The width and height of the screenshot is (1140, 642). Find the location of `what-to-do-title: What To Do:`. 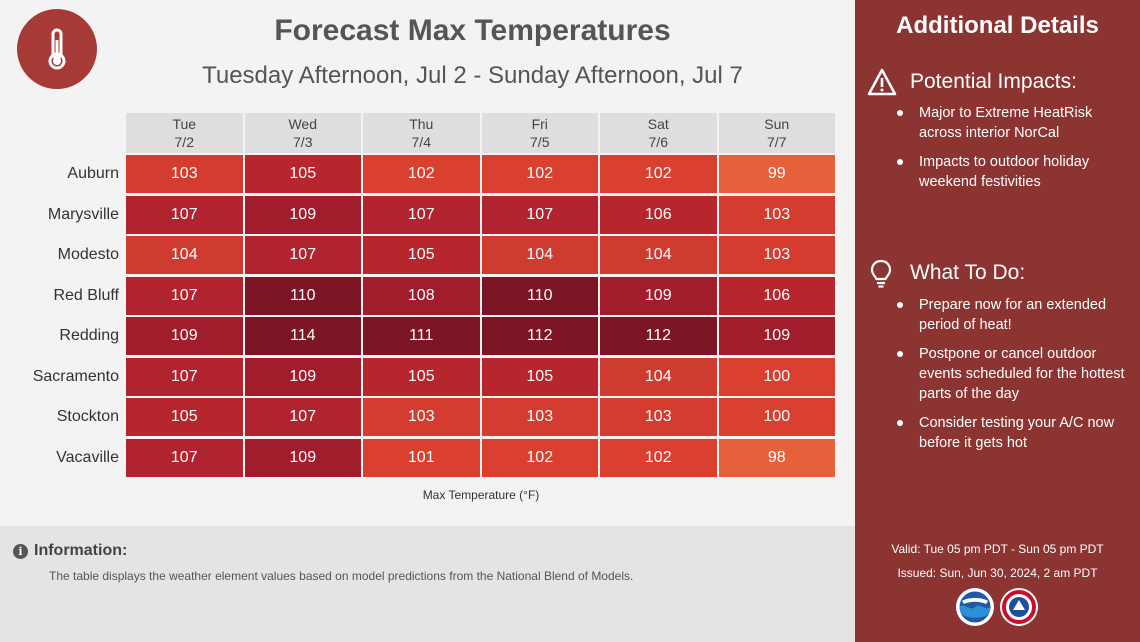

what-to-do-title: What To Do: is located at coordinates (968, 272).